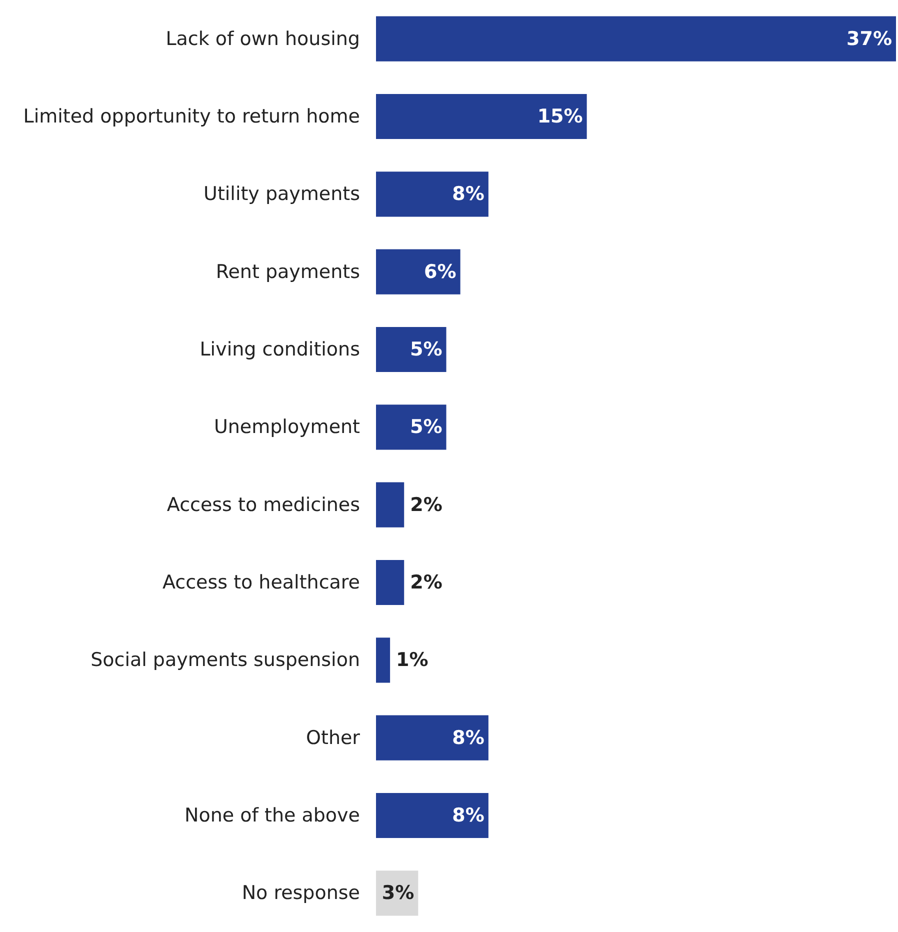 The image size is (898, 932). I want to click on y-tick-label: Living conditions, so click(280, 349).